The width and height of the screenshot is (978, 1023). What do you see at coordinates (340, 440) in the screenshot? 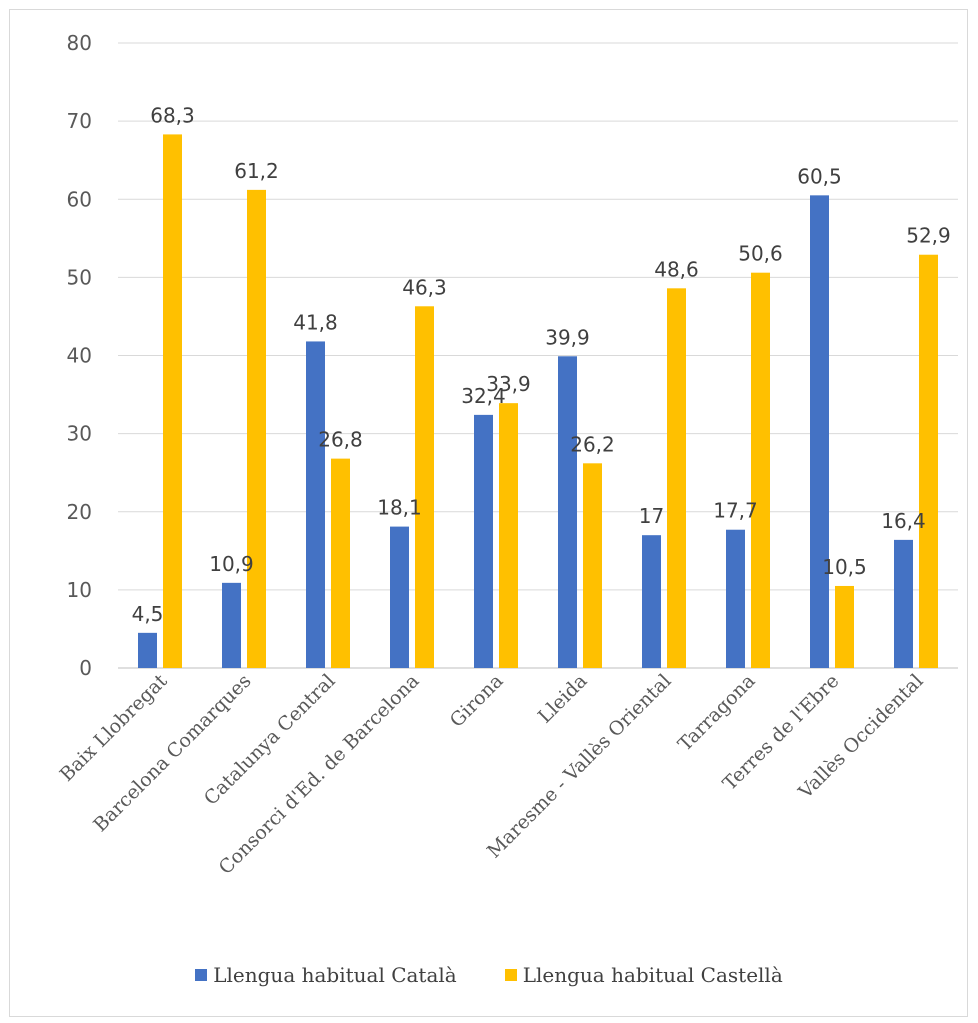
I see `data-label: 26,8` at bounding box center [340, 440].